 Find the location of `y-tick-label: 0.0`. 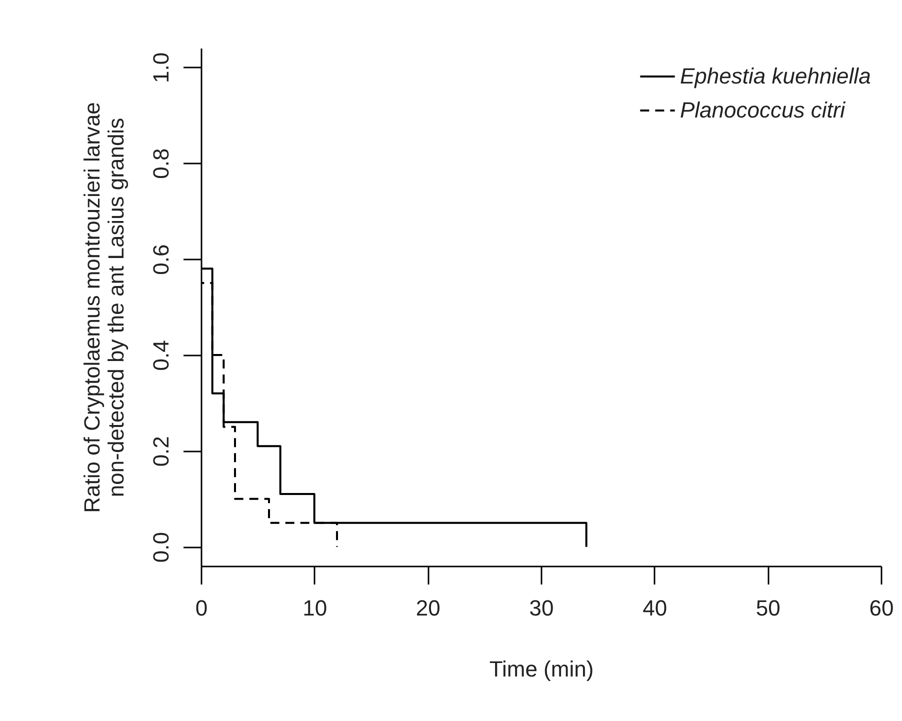

y-tick-label: 0.0 is located at coordinates (161, 547).